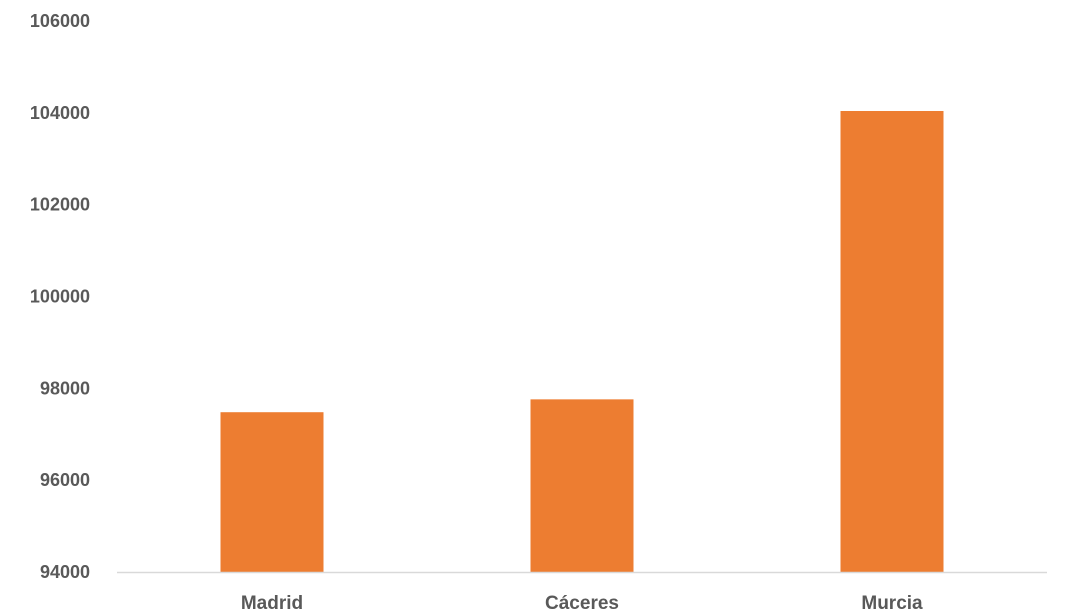 The width and height of the screenshot is (1076, 611). Describe the element at coordinates (60, 113) in the screenshot. I see `y-tick-label: 104000` at that location.